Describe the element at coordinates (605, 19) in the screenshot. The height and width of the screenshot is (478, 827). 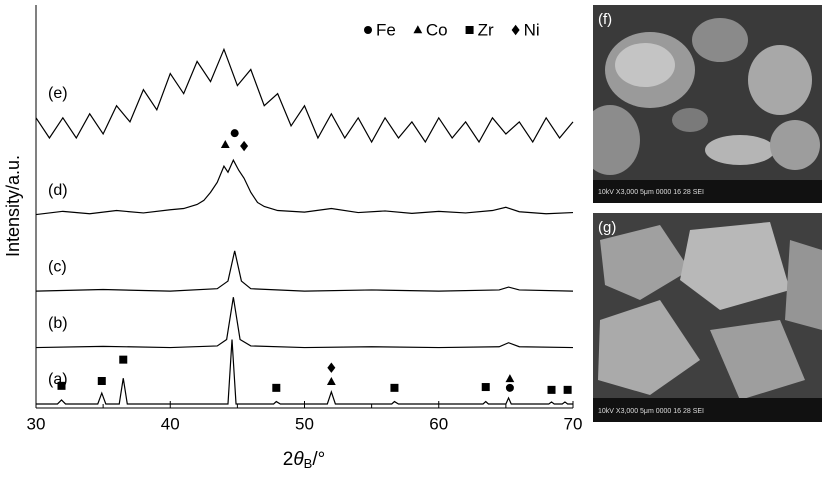
I see `panel-label: (f)` at that location.